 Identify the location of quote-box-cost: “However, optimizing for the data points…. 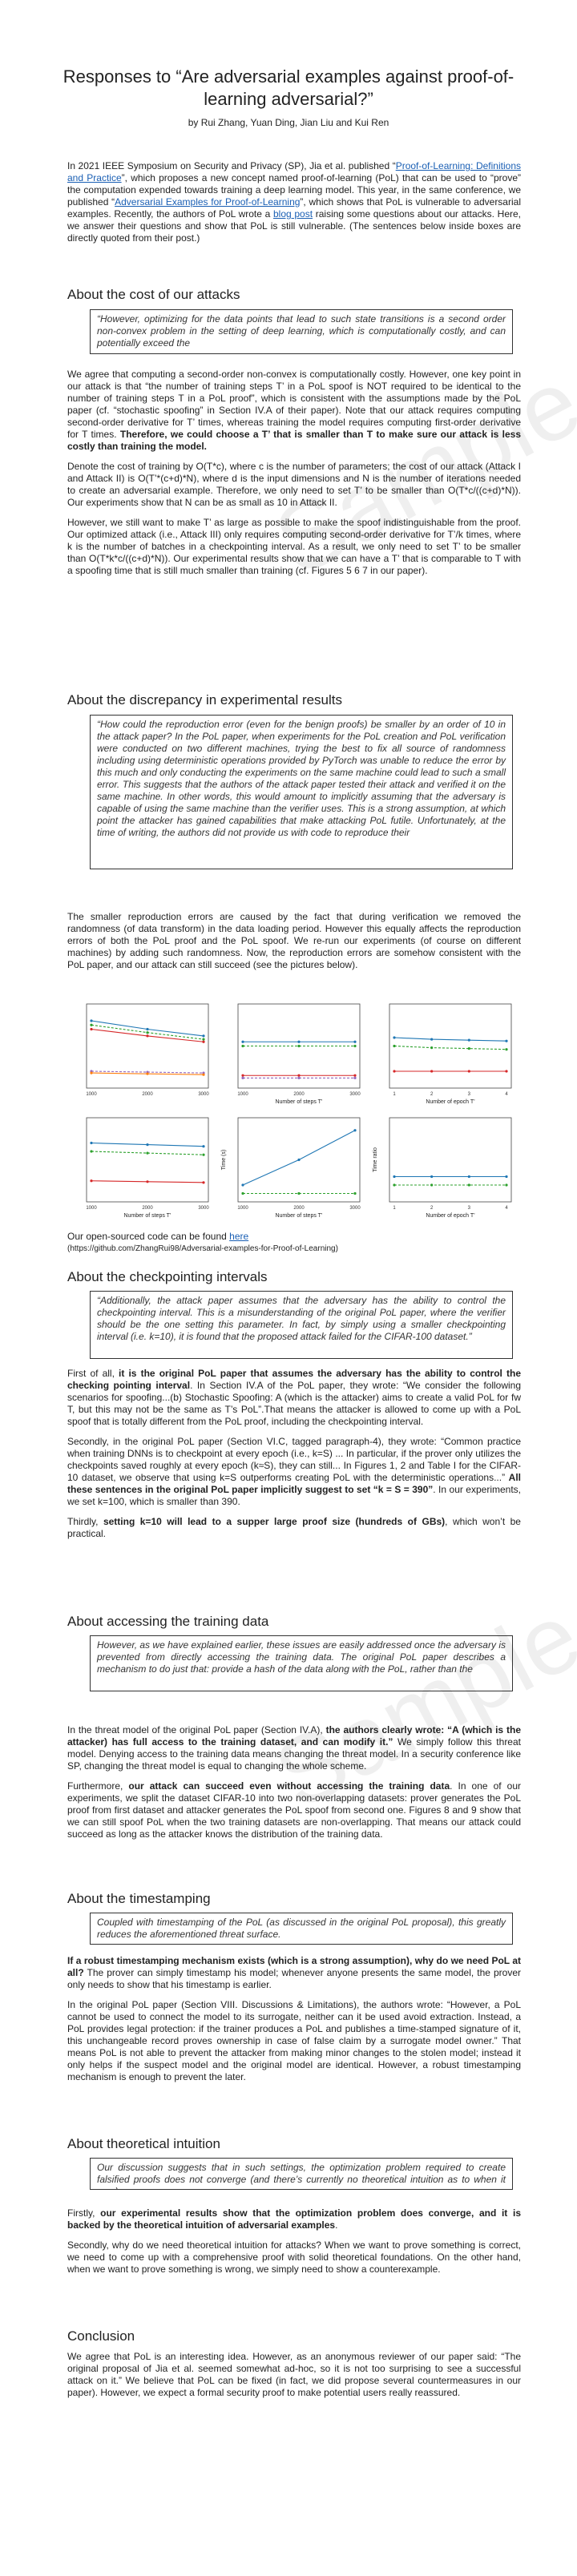
(301, 331).